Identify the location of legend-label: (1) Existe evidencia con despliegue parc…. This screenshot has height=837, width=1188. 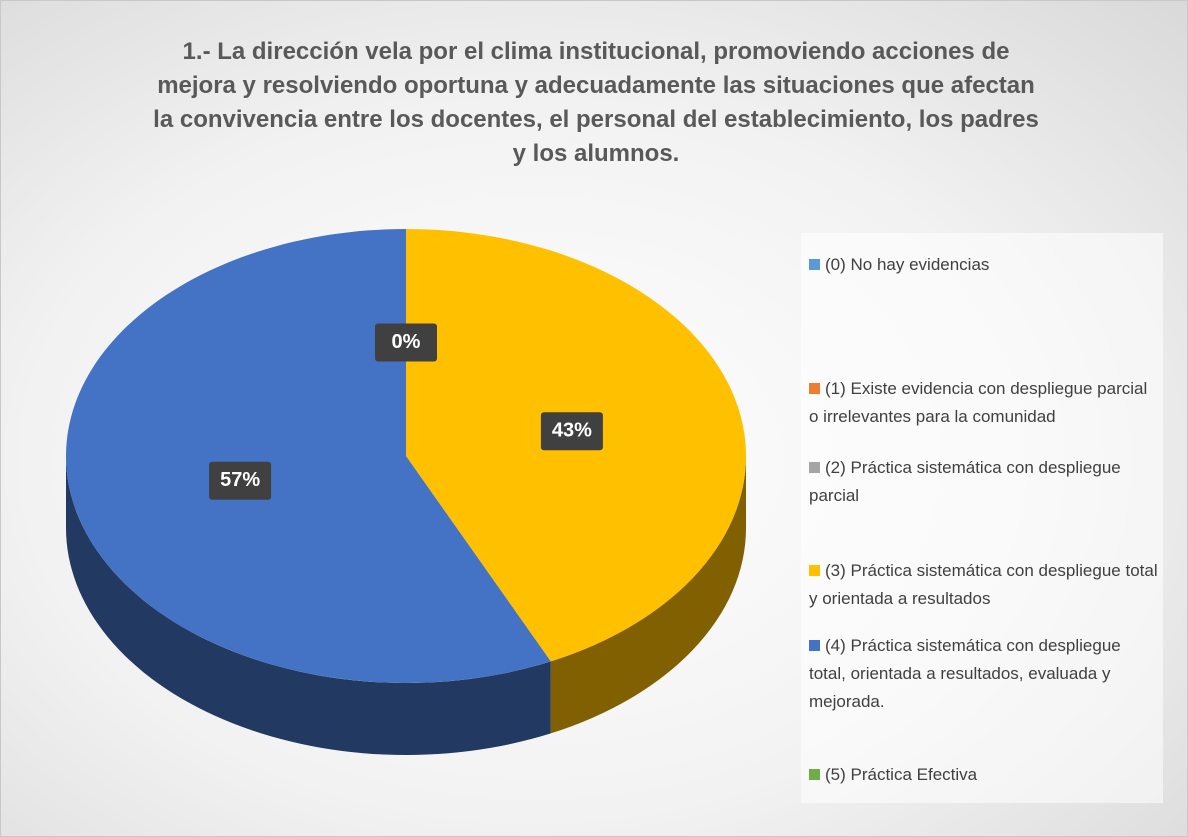
(978, 402).